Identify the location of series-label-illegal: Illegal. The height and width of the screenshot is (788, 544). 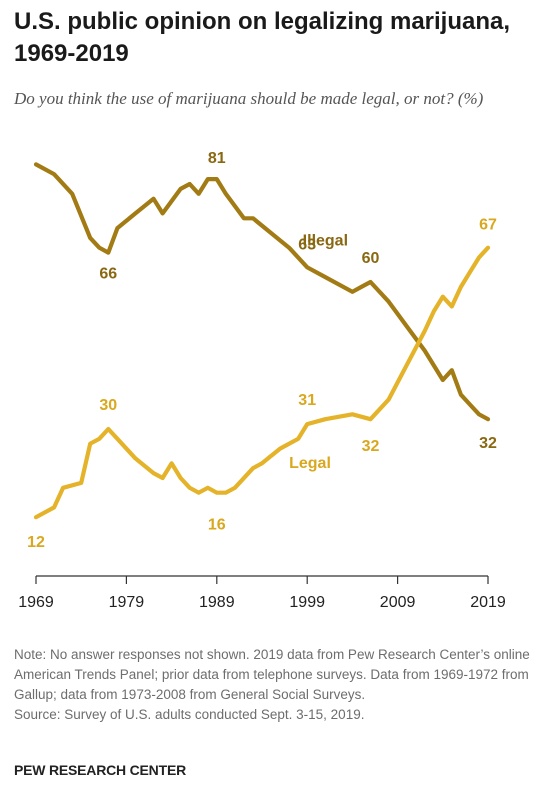
(325, 240).